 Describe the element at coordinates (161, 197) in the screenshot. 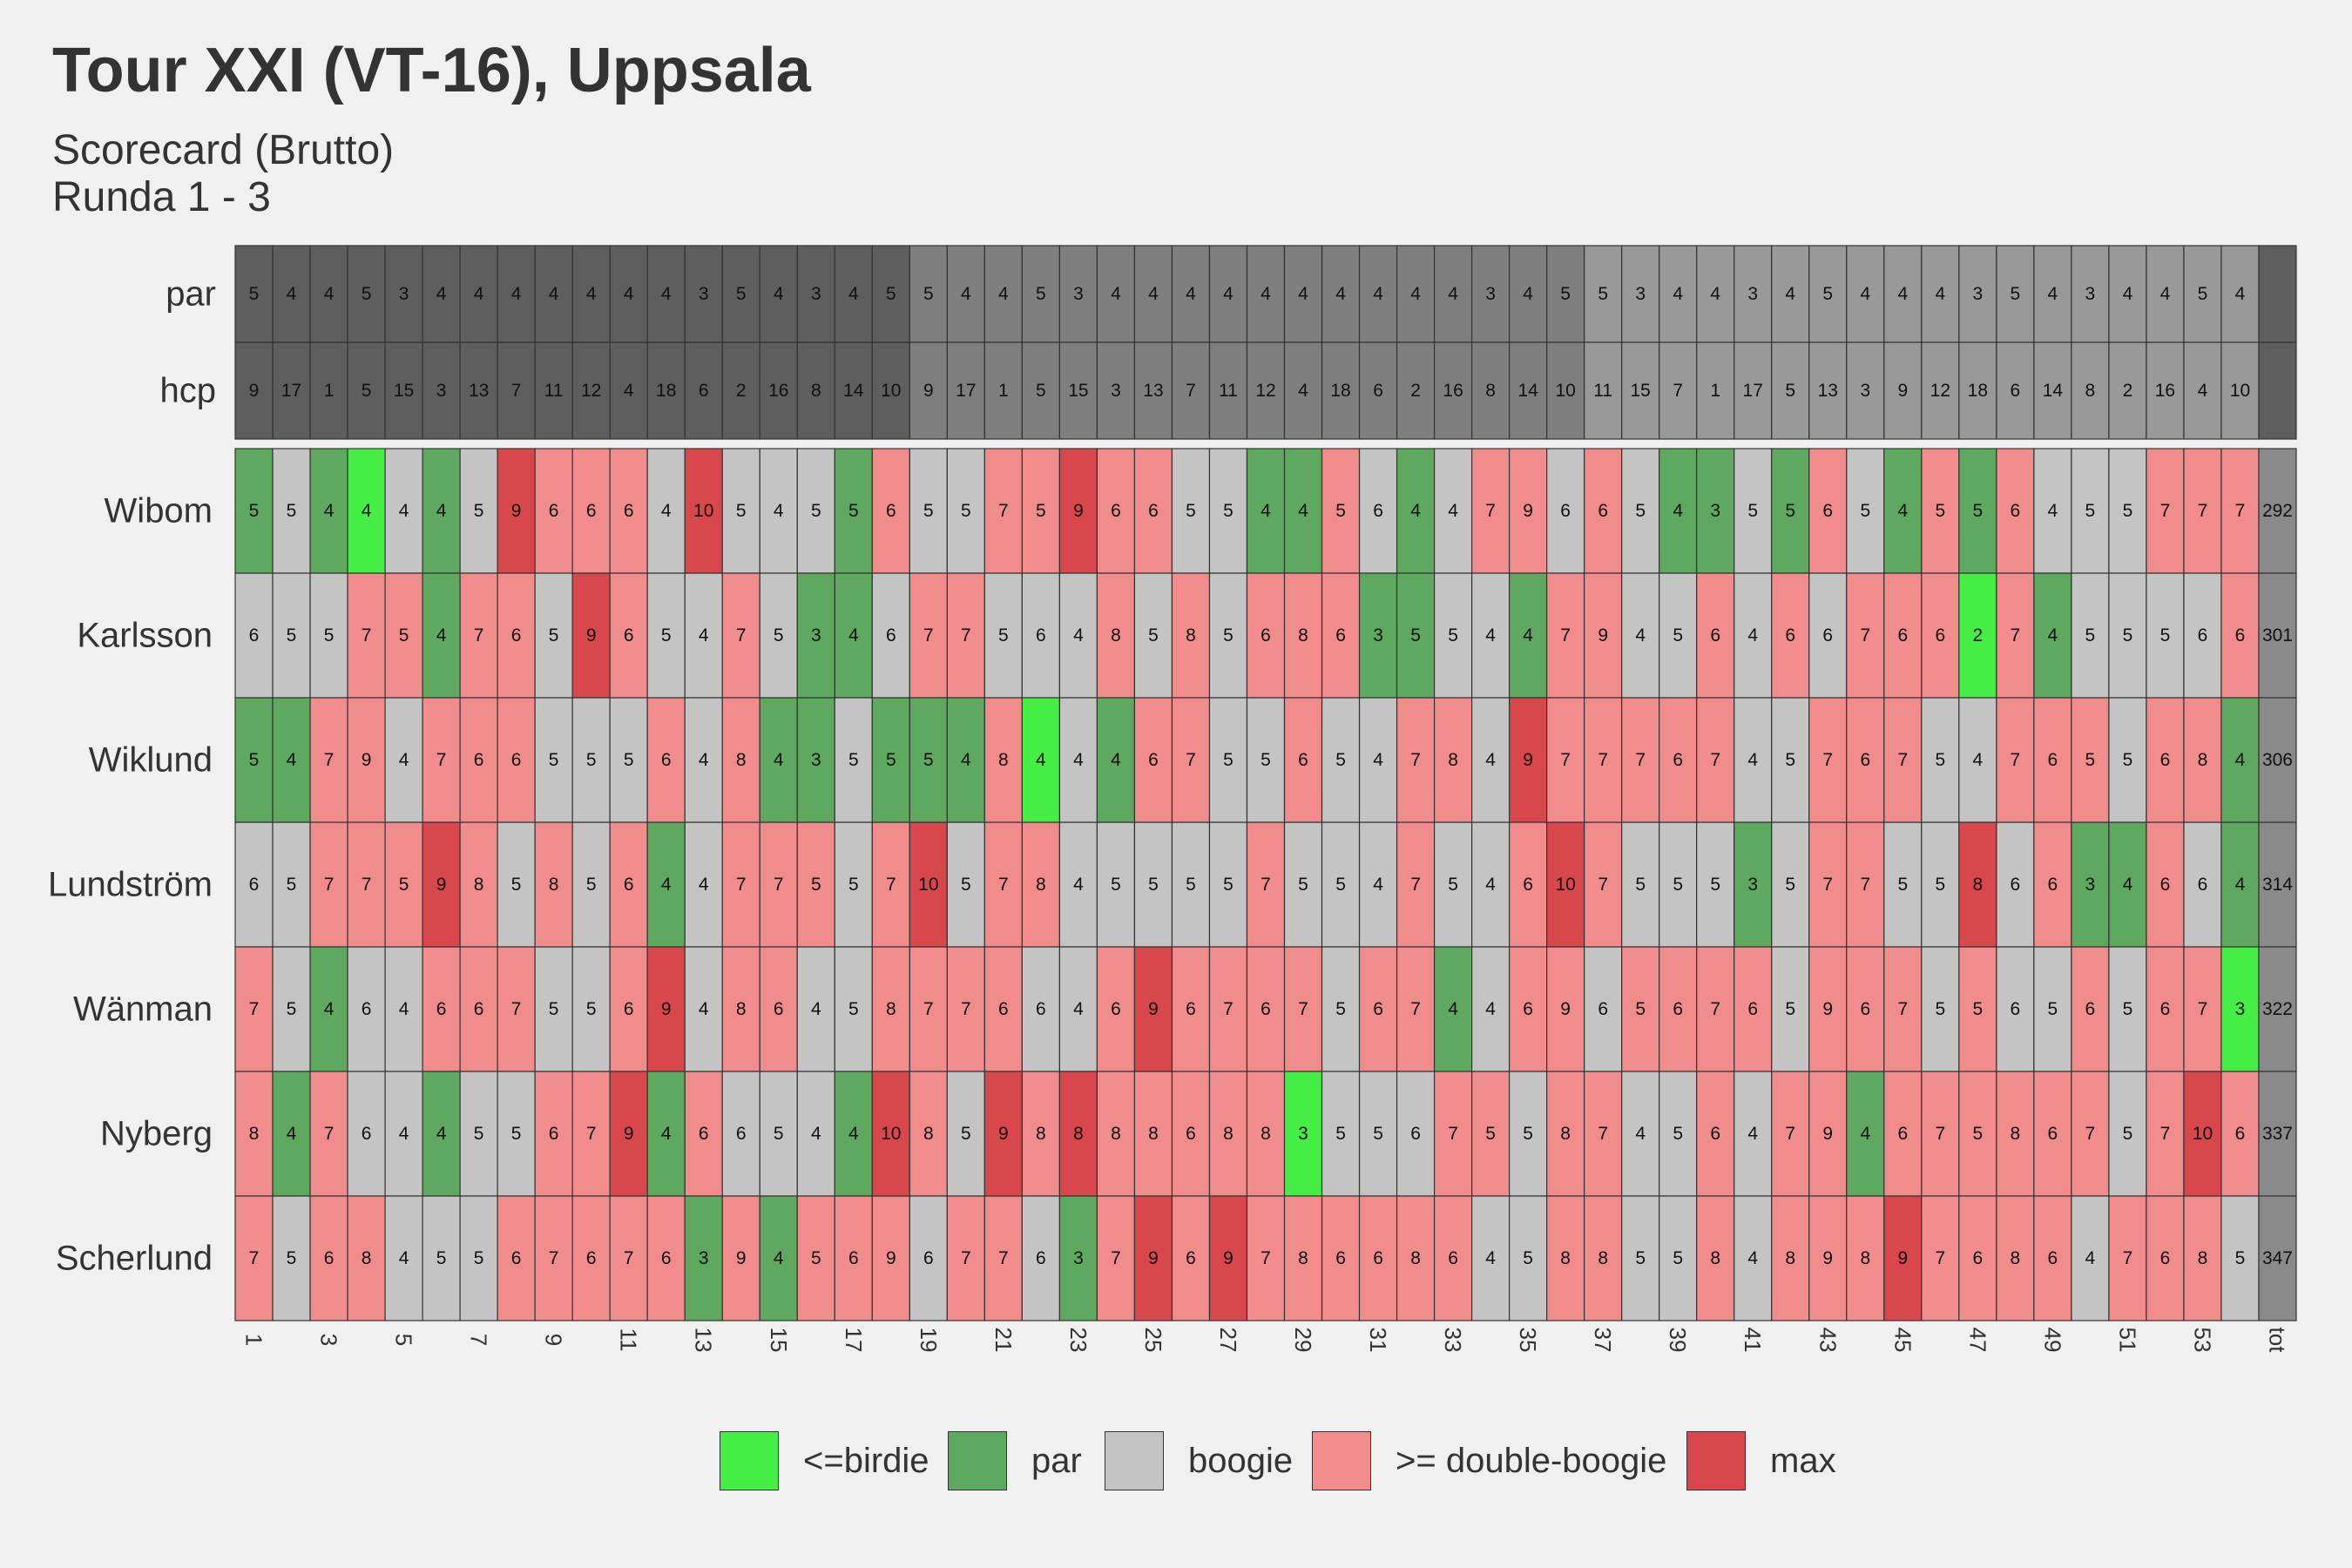

I see `subtitle-line-2: Runda 1 - 3` at that location.